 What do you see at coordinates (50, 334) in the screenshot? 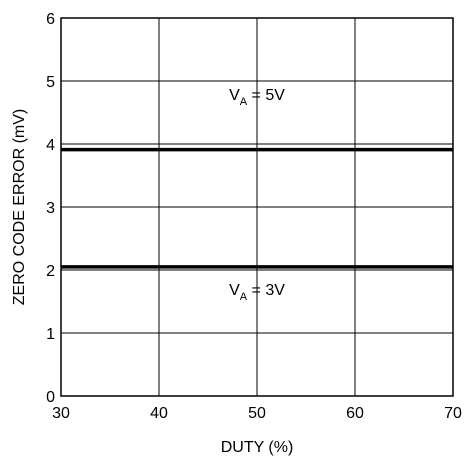
I see `y-tick-label: 1` at bounding box center [50, 334].